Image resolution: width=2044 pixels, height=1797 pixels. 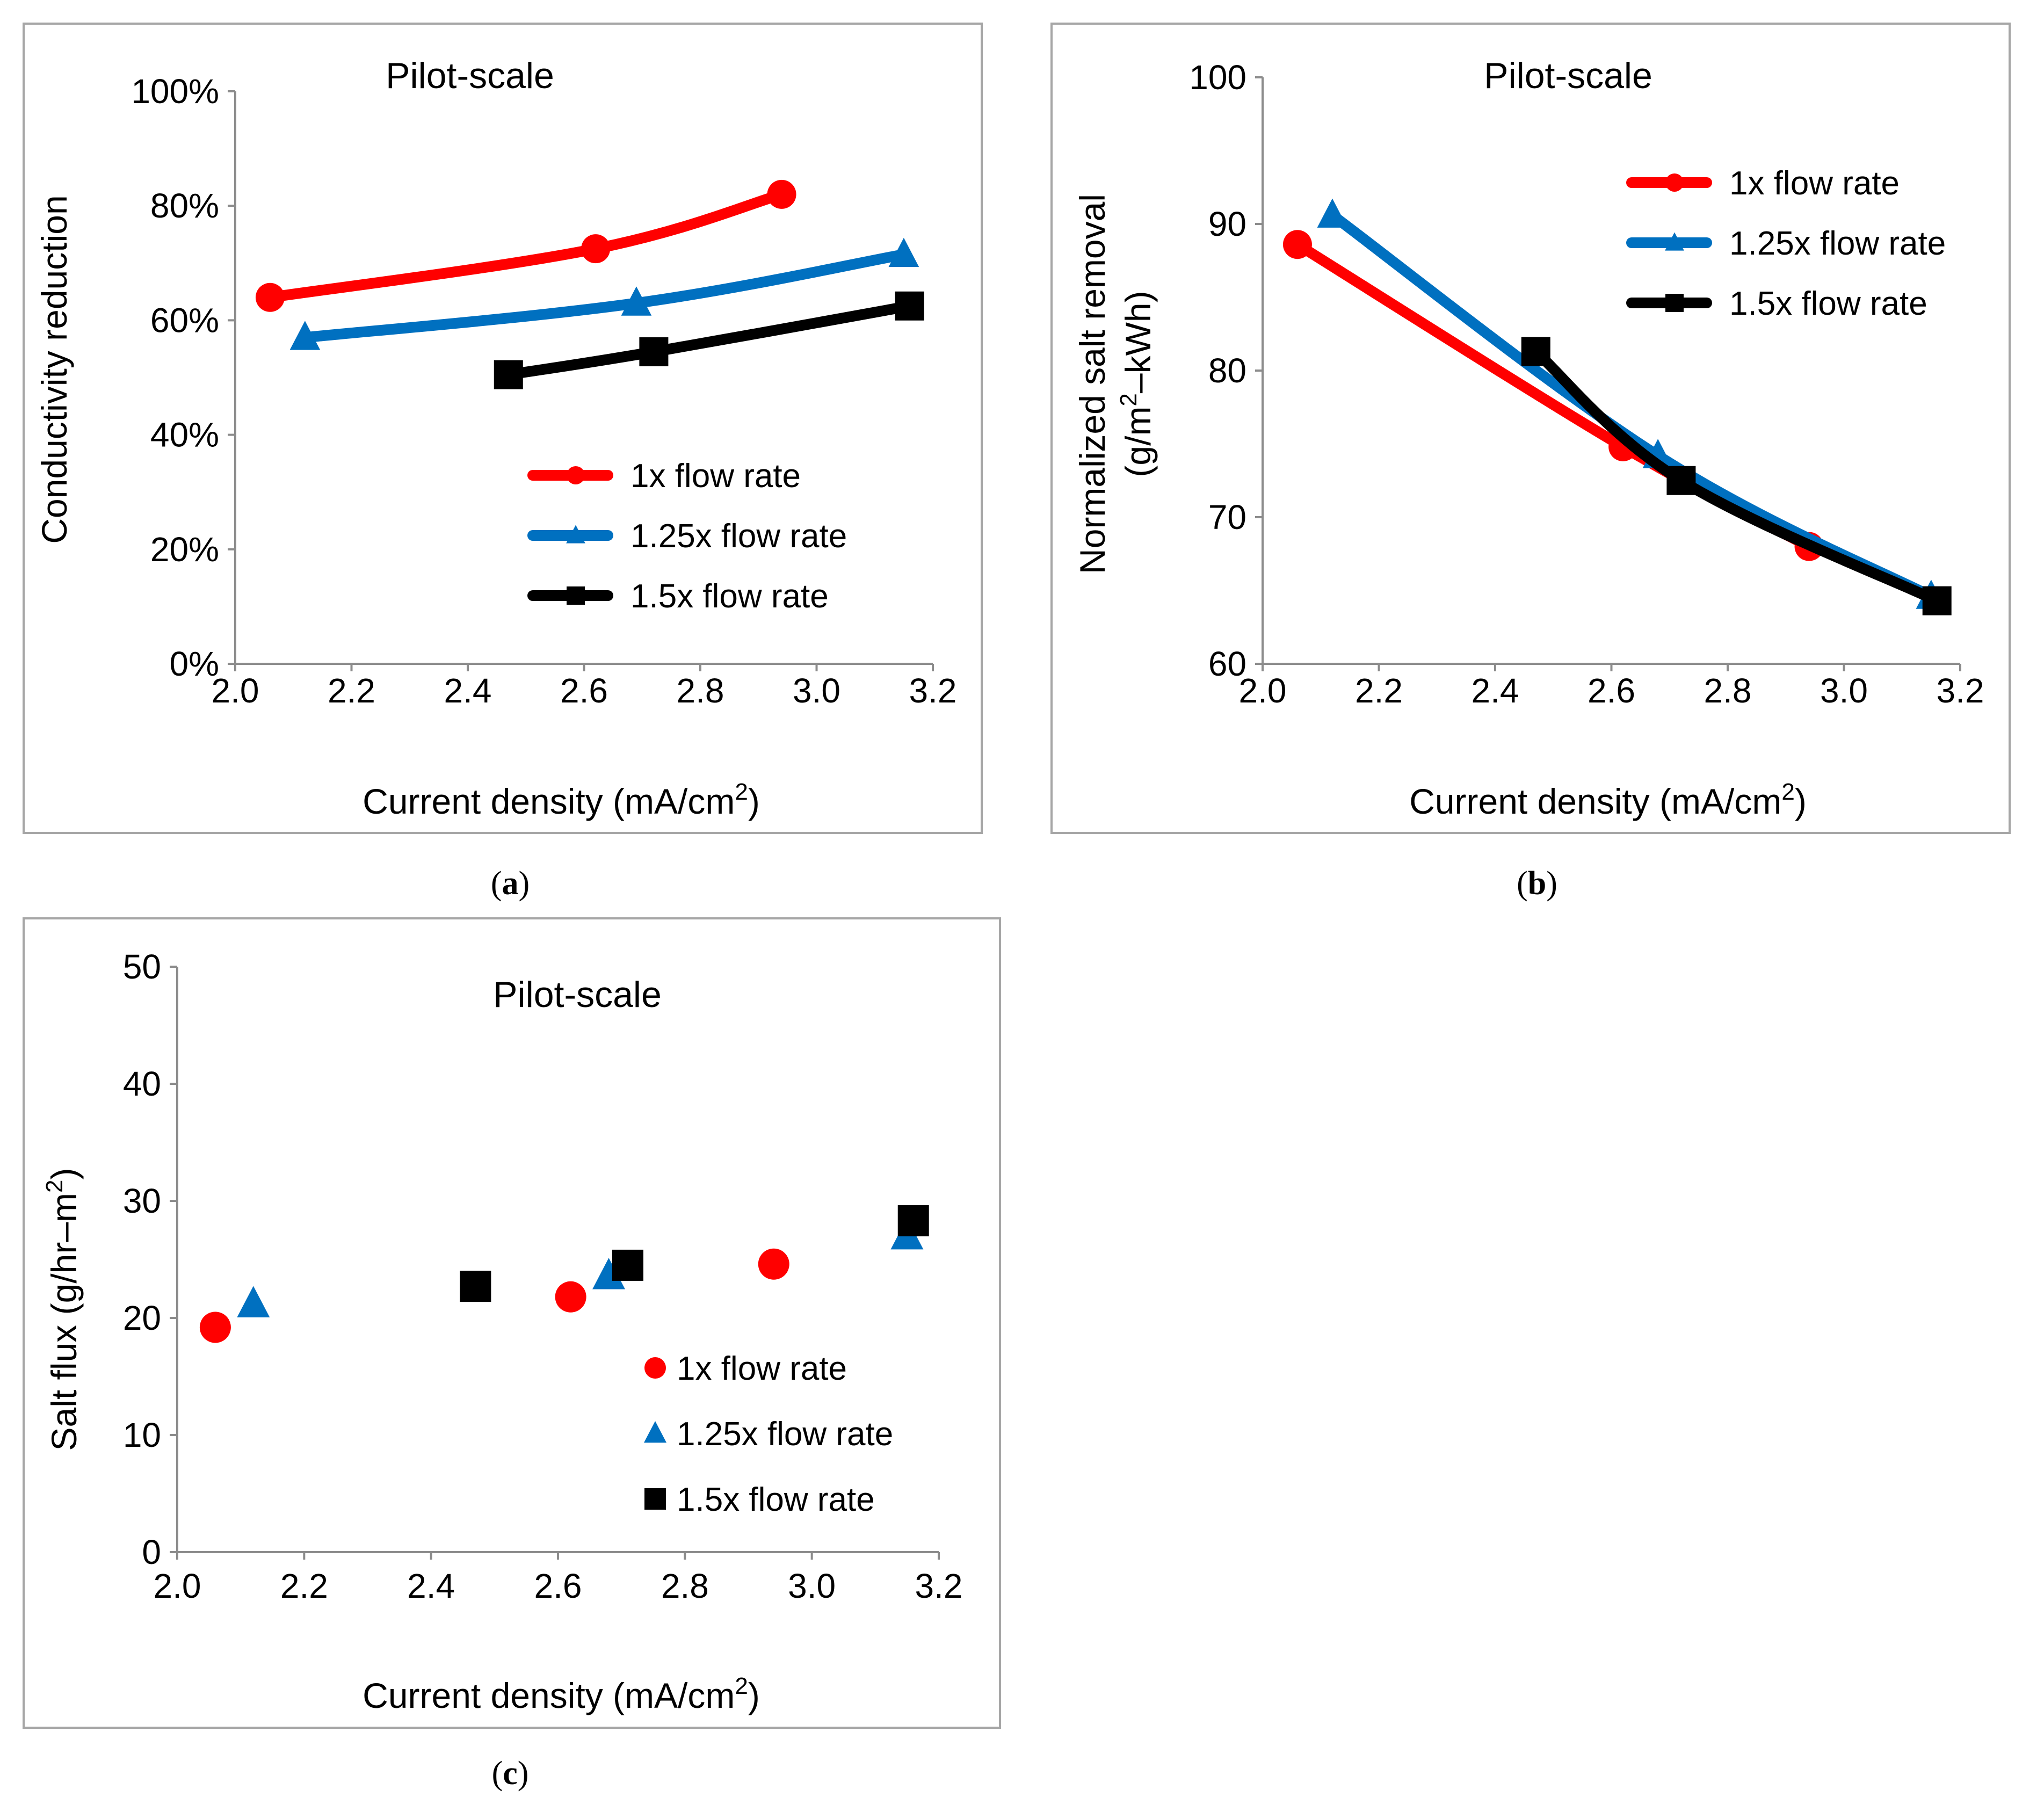 I want to click on panel-a-xlabel: Current density (mA/cm2), so click(x=561, y=800).